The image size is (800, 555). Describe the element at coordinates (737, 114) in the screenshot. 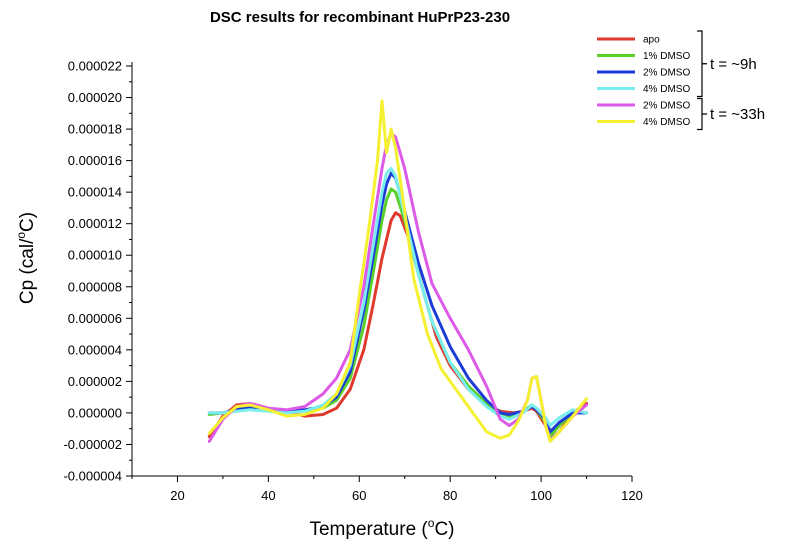

I see `bracket-label-1: t = ~33h` at that location.